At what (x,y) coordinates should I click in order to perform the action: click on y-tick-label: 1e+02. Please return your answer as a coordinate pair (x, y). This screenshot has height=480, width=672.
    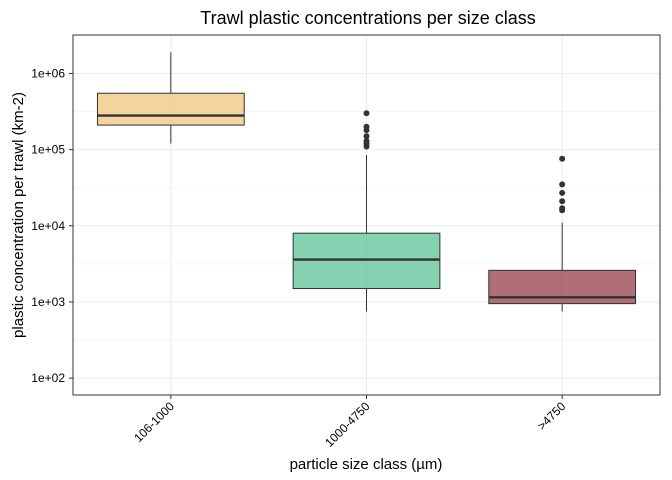
    Looking at the image, I should click on (48, 378).